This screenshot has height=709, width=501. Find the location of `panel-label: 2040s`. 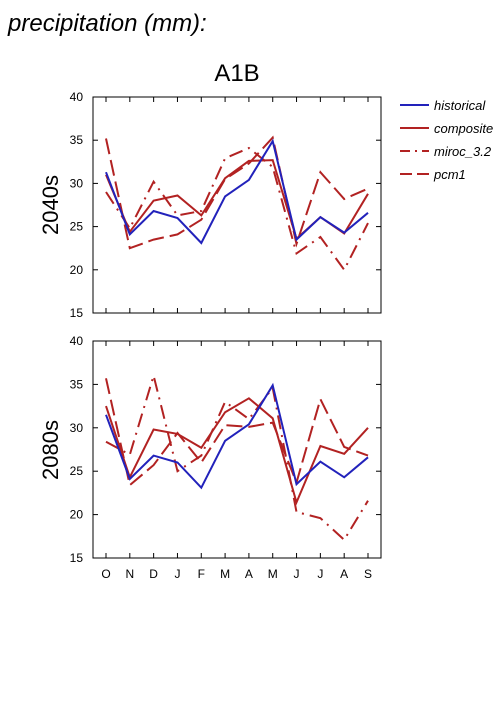

panel-label: 2040s is located at coordinates (50, 205).